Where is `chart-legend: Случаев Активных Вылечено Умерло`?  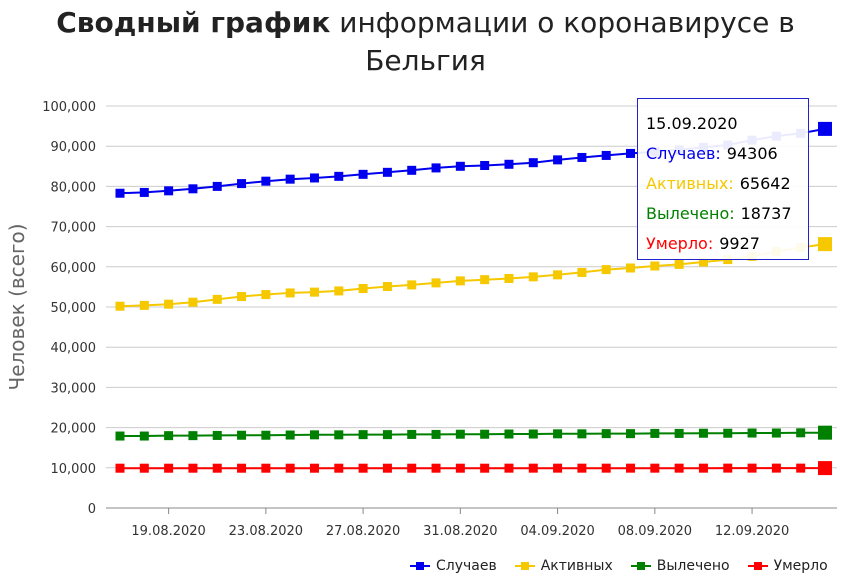
chart-legend: Случаев Активных Вылечено Умерло is located at coordinates (619, 566).